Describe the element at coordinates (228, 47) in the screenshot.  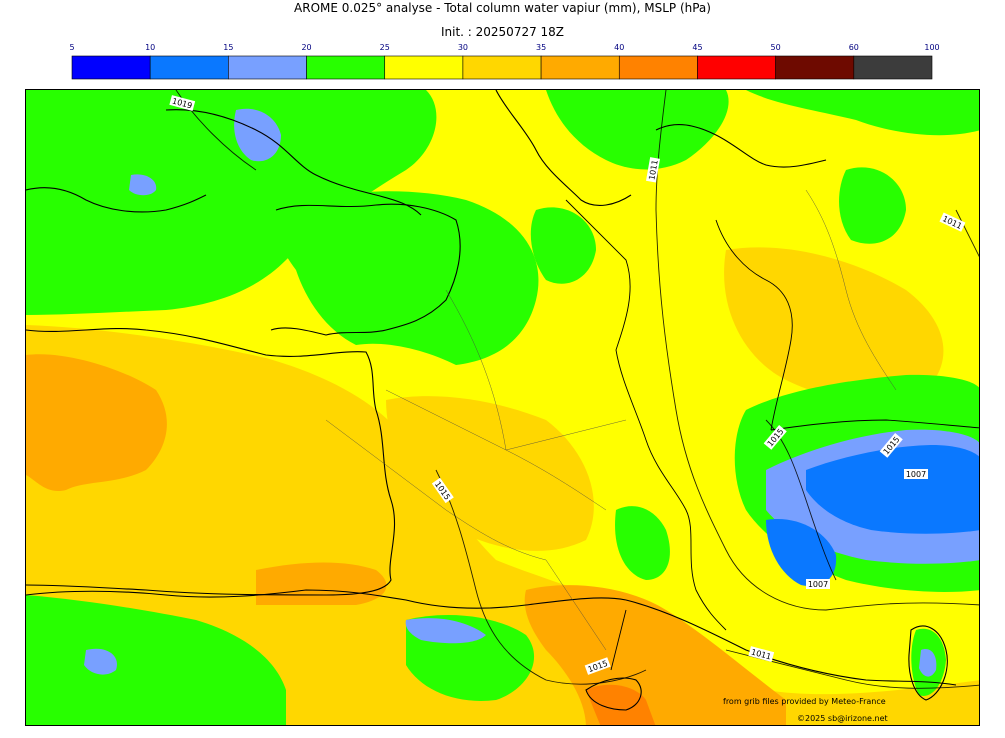
I see `colorbar-tick-label: 15` at that location.